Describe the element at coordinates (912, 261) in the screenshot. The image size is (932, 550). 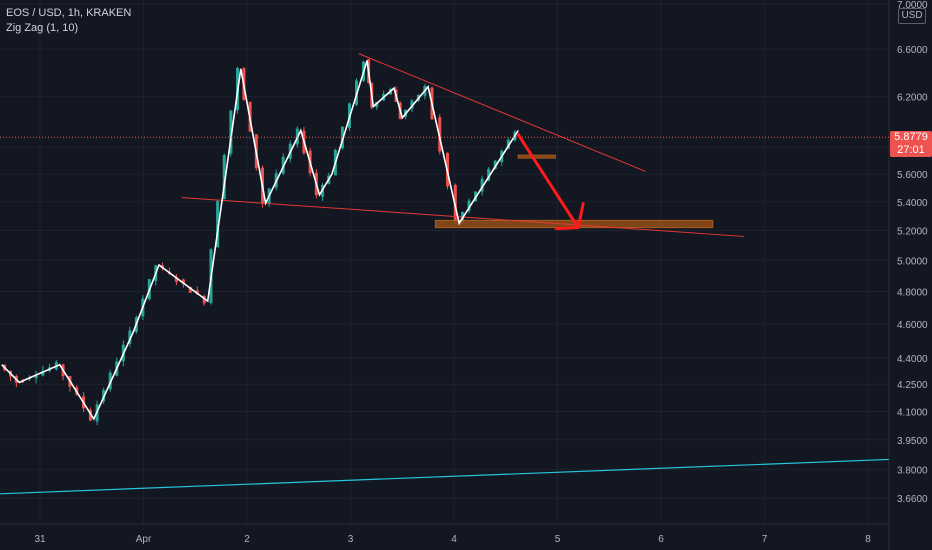
I see `price-tick-label: 5.0000` at that location.